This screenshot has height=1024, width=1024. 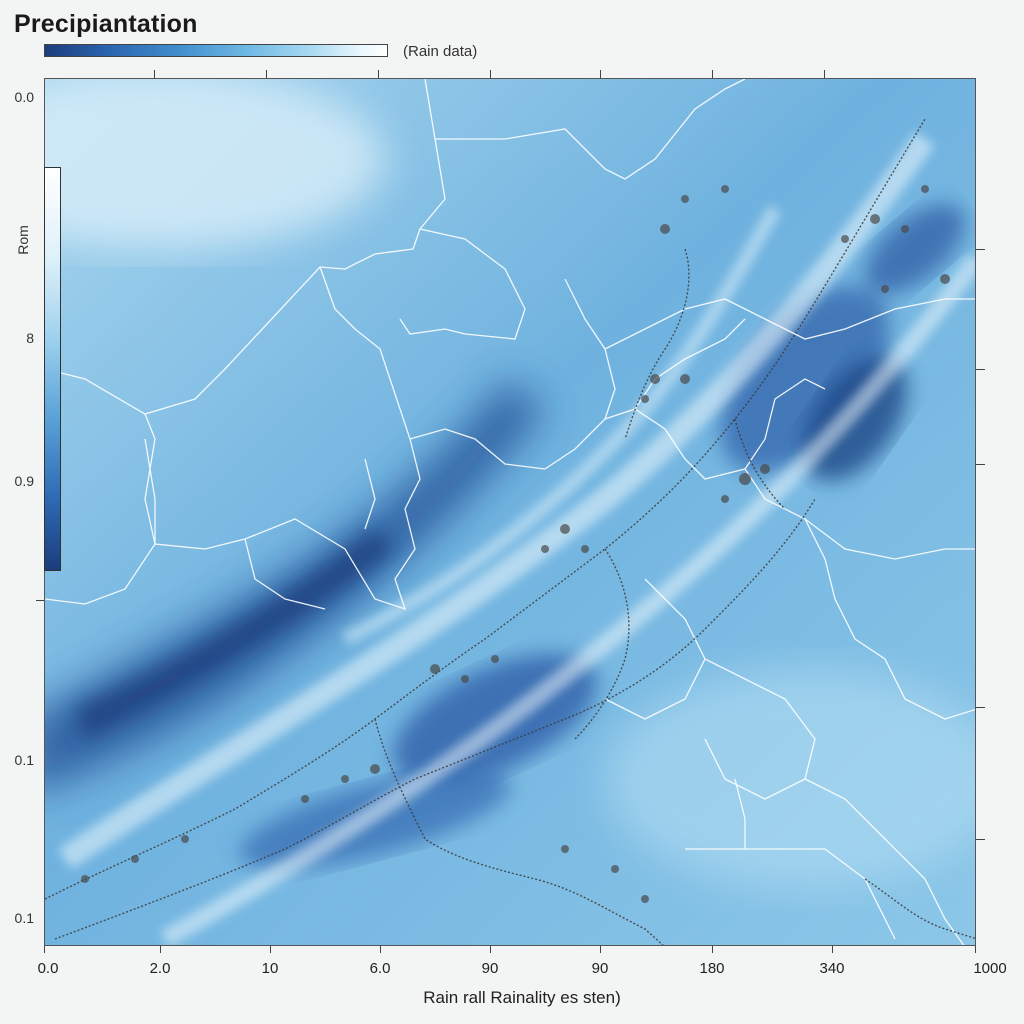 I want to click on x-axis-label: 1000, so click(x=990, y=968).